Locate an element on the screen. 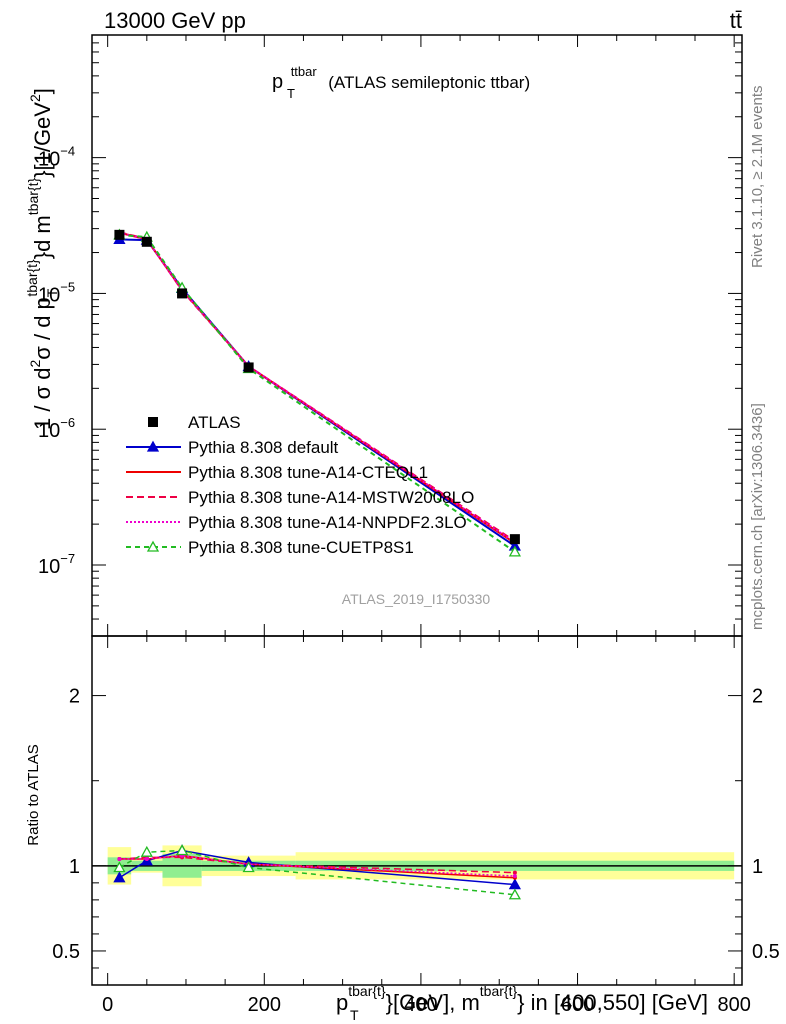  legend-label-data: ATLAS is located at coordinates (214, 422).